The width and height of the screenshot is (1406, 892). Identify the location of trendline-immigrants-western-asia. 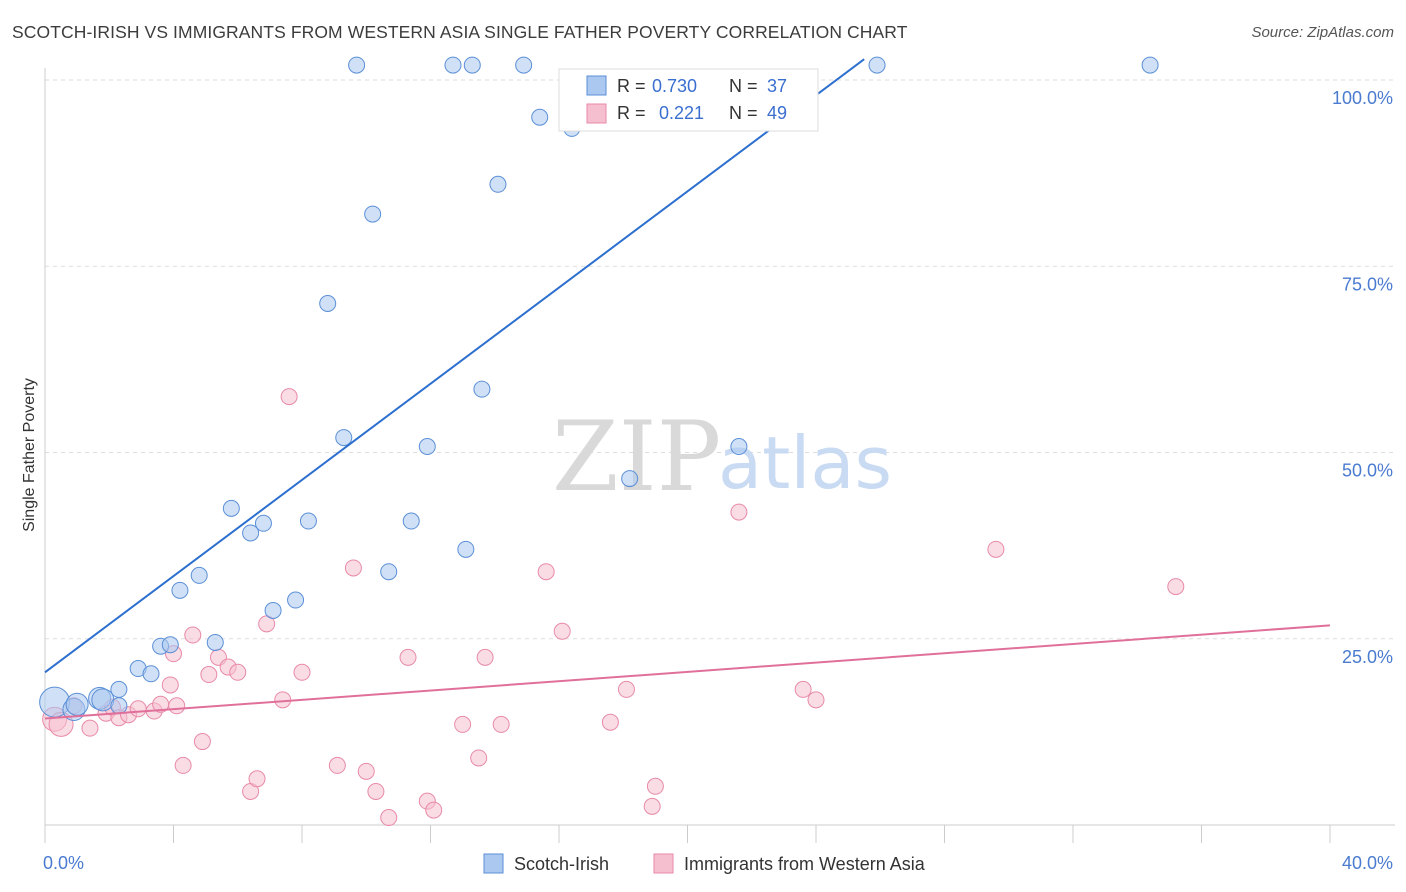
(687, 672).